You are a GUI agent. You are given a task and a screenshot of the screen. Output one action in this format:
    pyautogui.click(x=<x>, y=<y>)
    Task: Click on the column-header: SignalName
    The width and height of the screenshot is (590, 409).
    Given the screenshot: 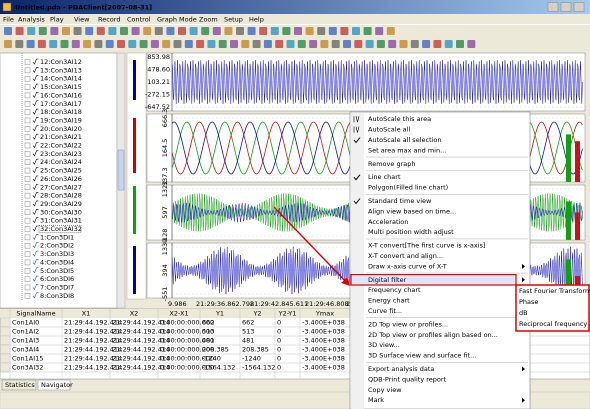 What is the action you would take?
    pyautogui.click(x=35, y=314)
    